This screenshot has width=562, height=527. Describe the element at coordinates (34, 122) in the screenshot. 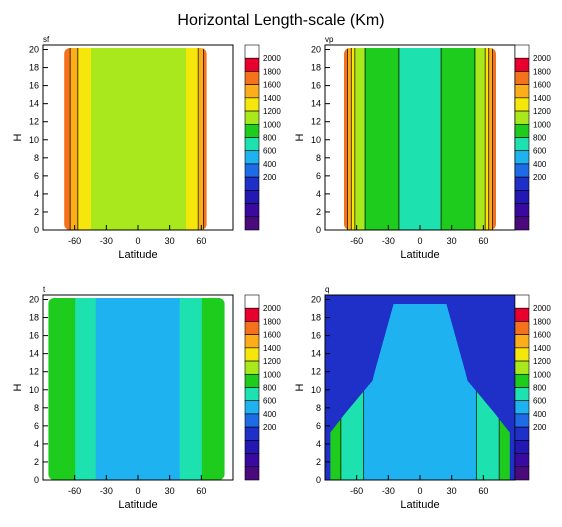

I see `y-tick-label: 12` at that location.